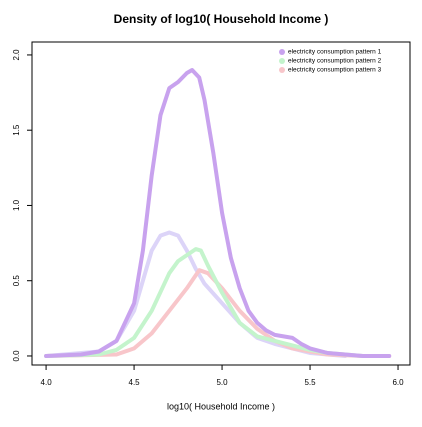  Describe the element at coordinates (16, 356) in the screenshot. I see `y-tick-label: 0.0` at that location.